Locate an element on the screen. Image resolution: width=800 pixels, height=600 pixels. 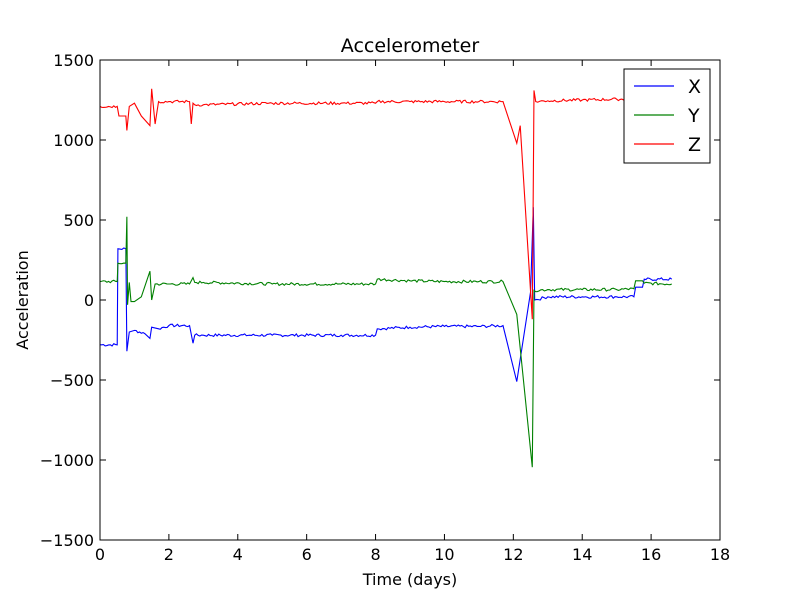
y-tick-label: 0 is located at coordinates (89, 300).